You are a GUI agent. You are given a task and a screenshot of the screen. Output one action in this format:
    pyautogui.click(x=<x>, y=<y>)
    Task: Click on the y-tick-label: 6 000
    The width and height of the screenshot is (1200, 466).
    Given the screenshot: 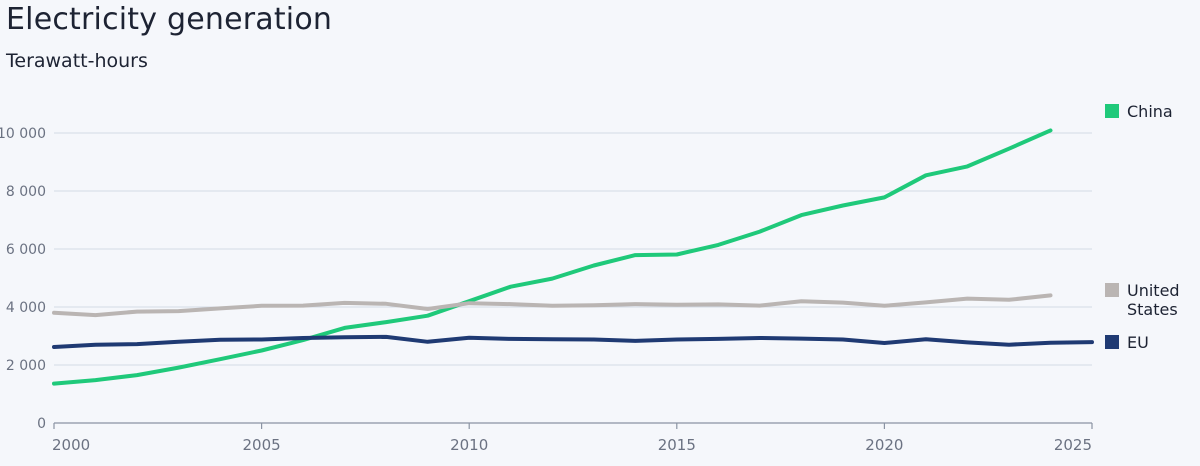 What is the action you would take?
    pyautogui.click(x=26, y=250)
    